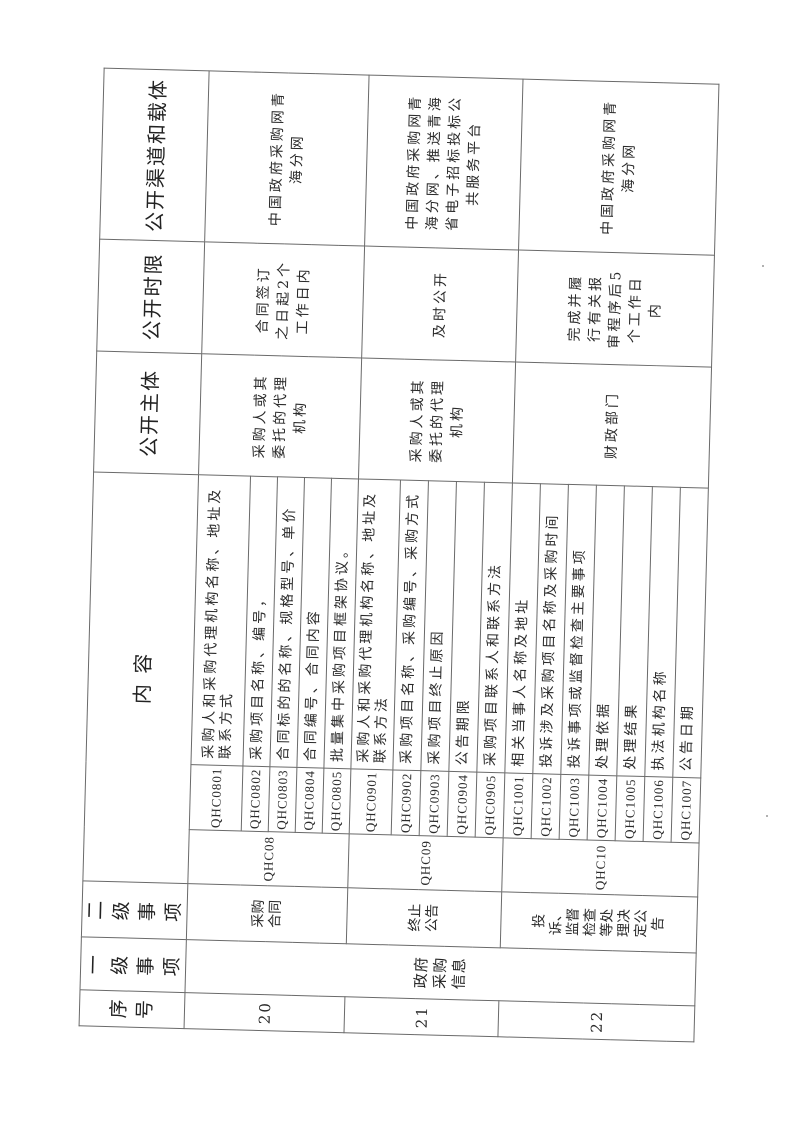  I want to click on item-code-cell: QHC0902, so click(406, 802).